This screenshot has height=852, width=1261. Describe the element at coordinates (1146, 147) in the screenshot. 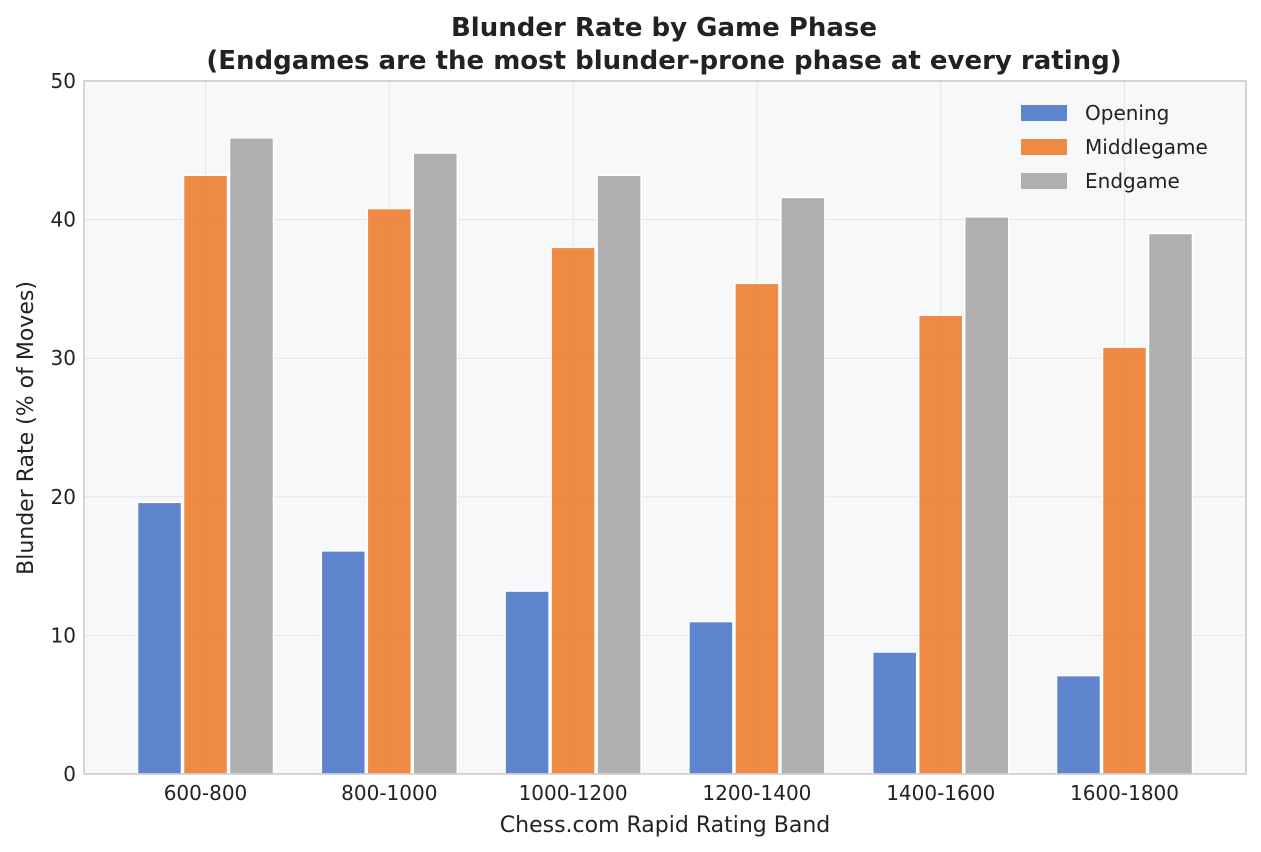

I see `legend-label-middlegame: Middlegame` at that location.